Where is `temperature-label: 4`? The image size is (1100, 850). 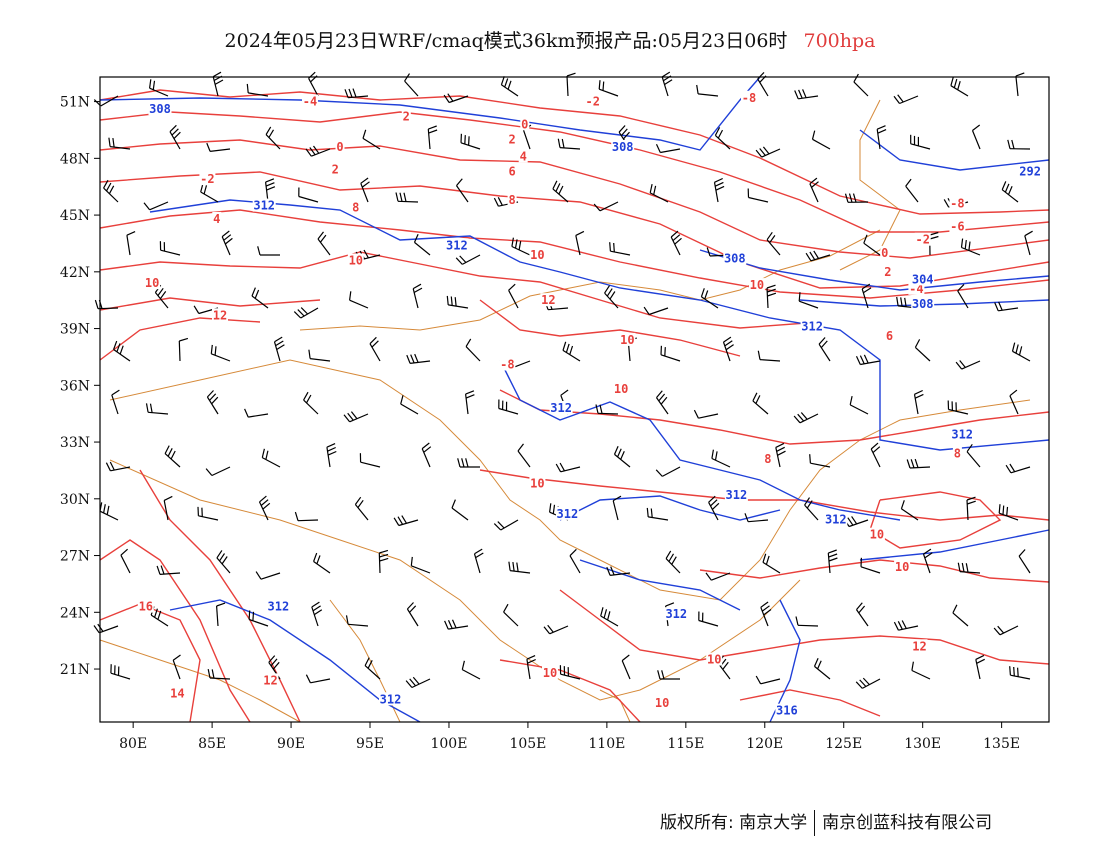
temperature-label: 4 is located at coordinates (216, 219).